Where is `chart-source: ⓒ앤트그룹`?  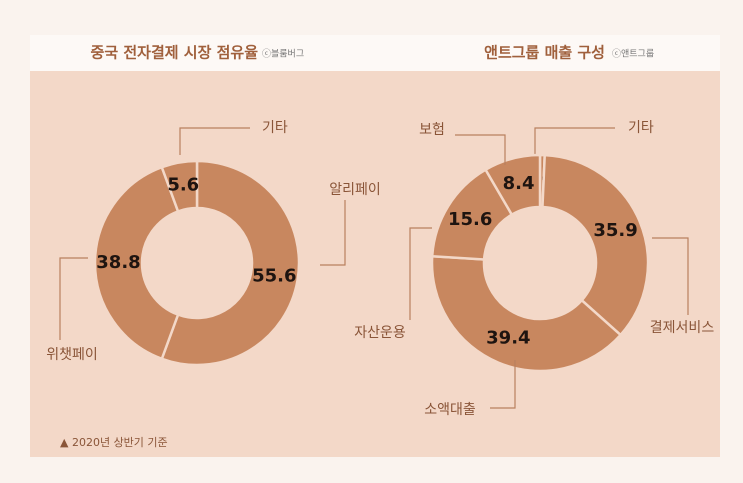 chart-source: ⓒ앤트그룹 is located at coordinates (633, 54).